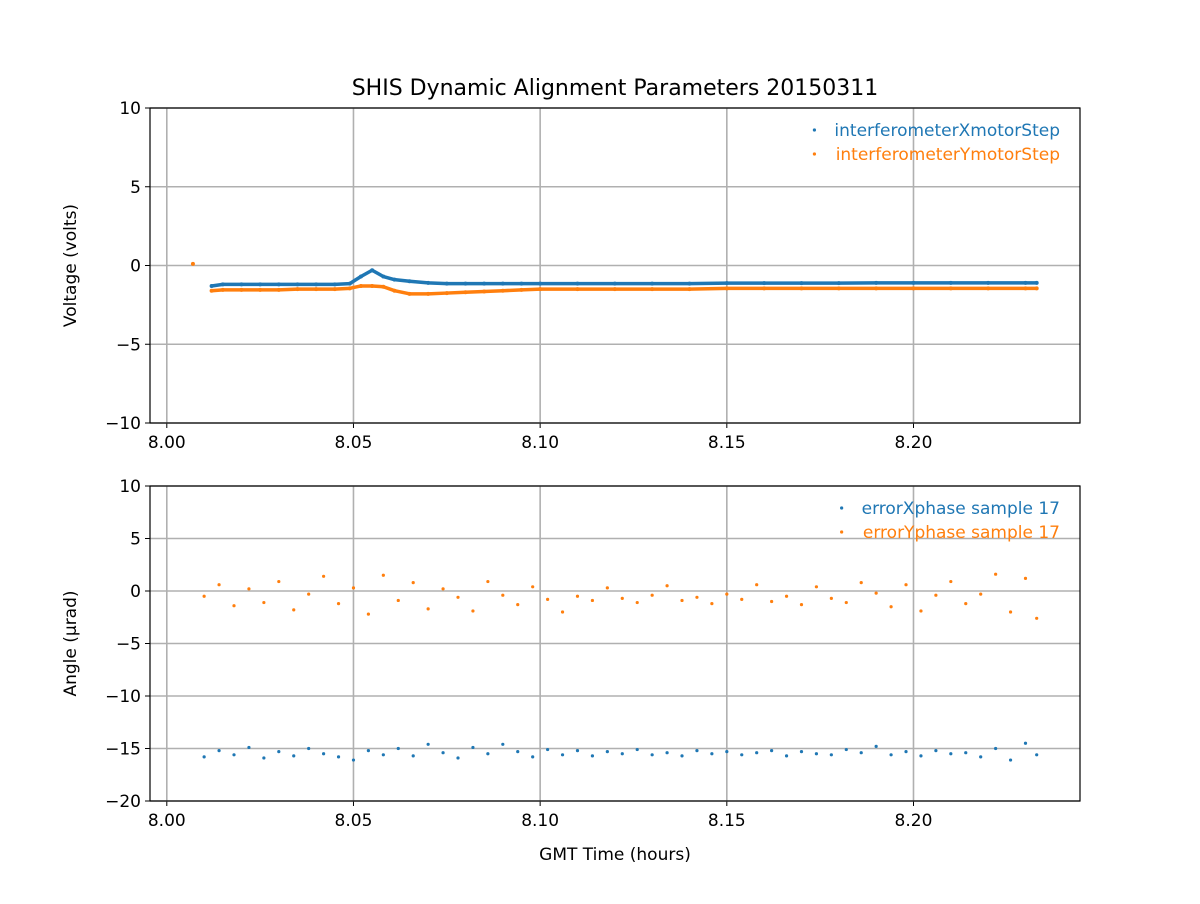 The image size is (1200, 904). I want to click on y-tick-label: −5, so click(128, 645).